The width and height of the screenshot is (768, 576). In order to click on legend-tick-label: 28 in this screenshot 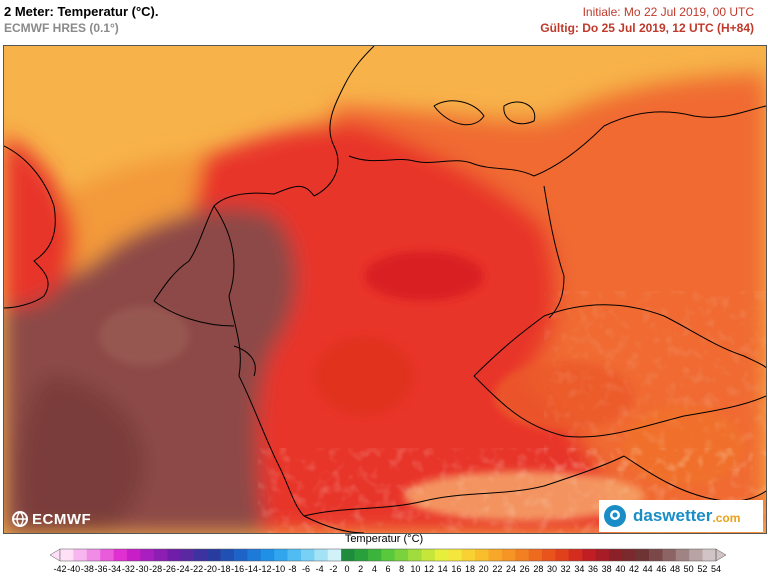, I will do `click(538, 569)`.